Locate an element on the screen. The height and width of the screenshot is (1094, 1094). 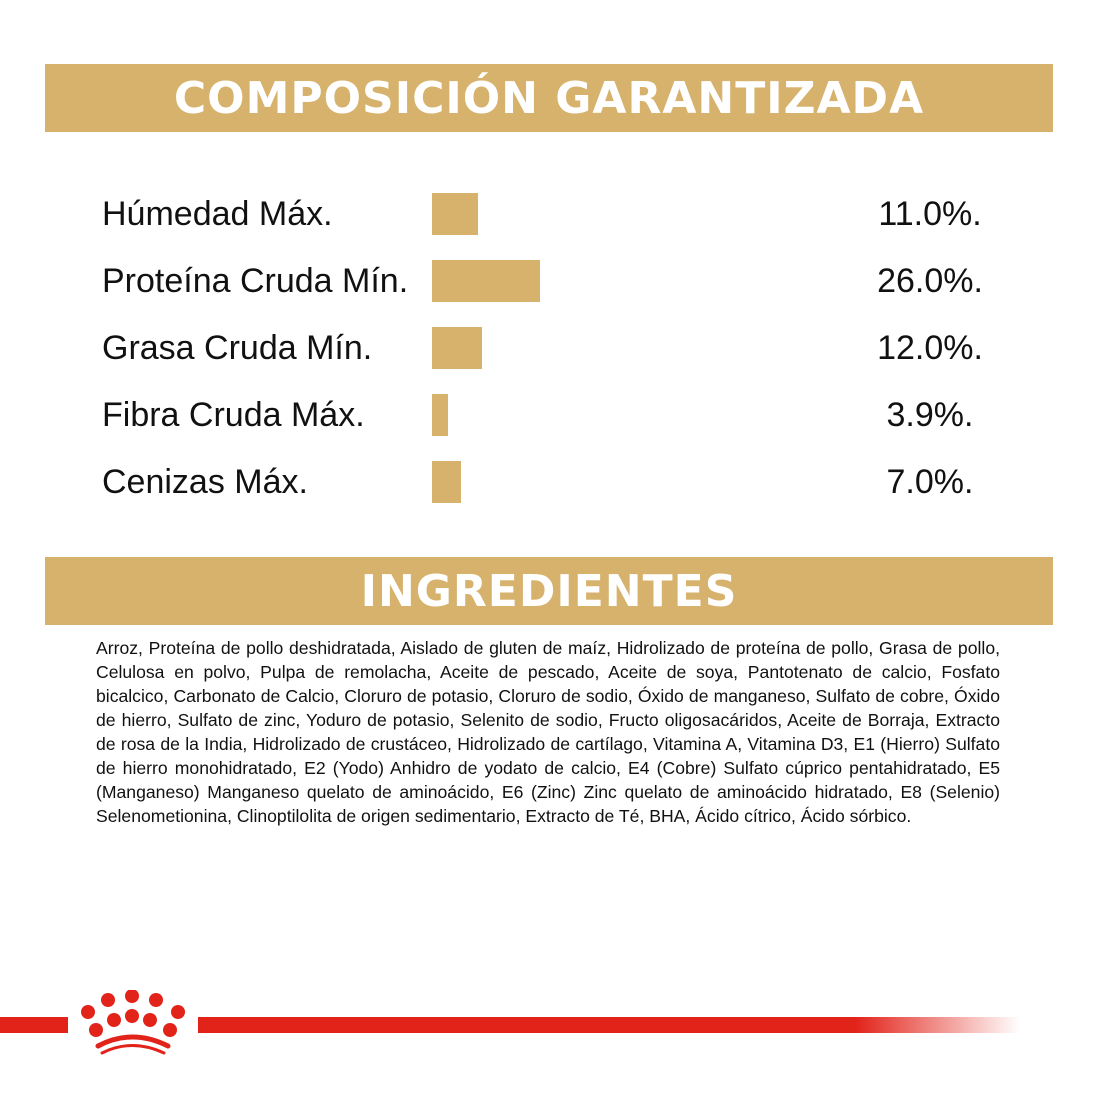
category-label: Proteína Cruda Mín. is located at coordinates (255, 281).